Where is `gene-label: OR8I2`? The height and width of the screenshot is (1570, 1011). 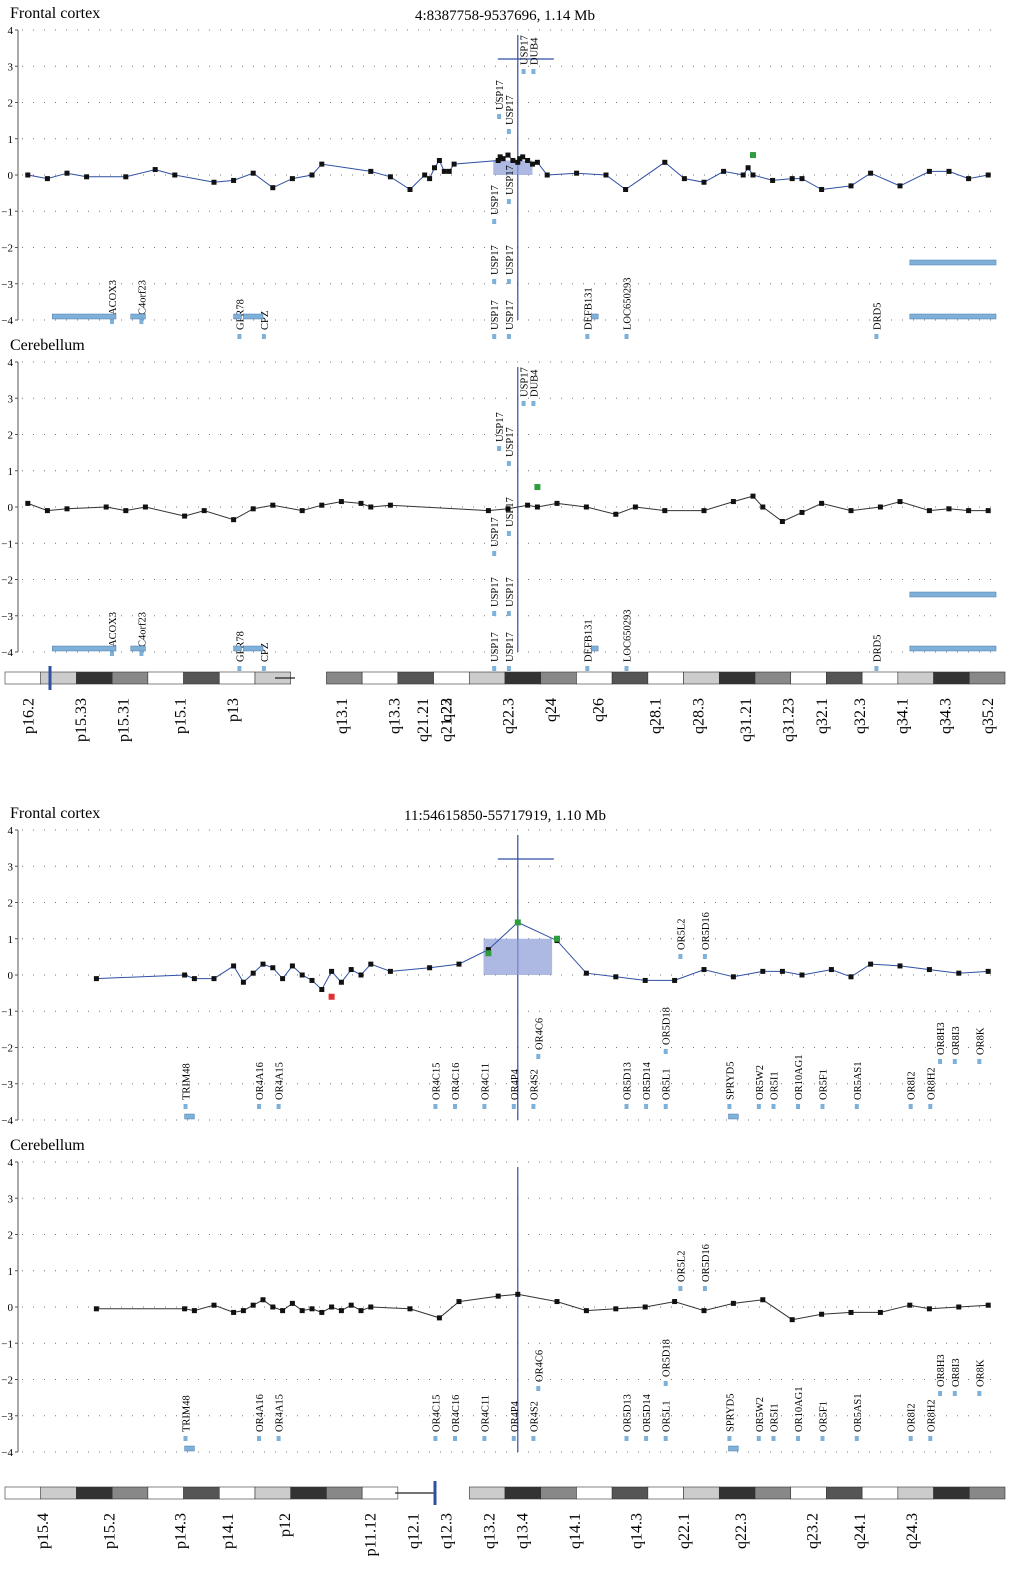 gene-label: OR8I2 is located at coordinates (912, 1085).